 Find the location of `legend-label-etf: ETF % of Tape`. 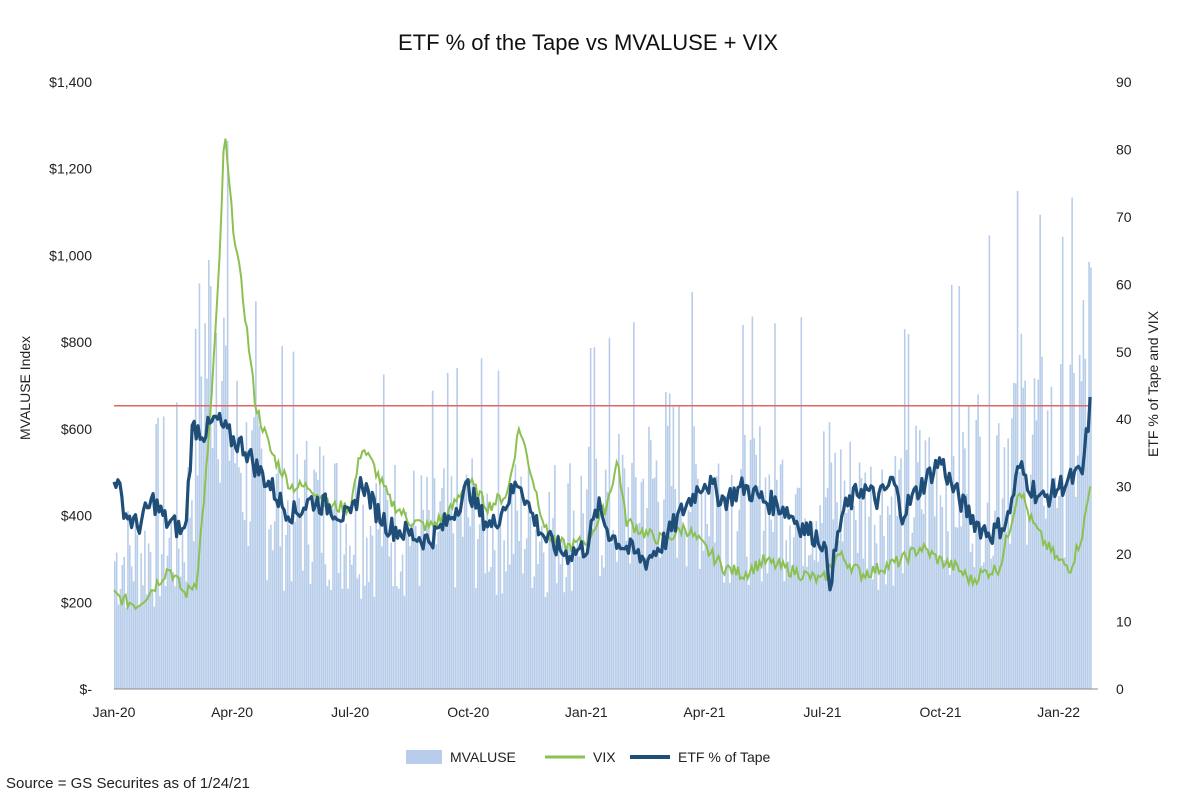

legend-label-etf: ETF % of Tape is located at coordinates (724, 757).